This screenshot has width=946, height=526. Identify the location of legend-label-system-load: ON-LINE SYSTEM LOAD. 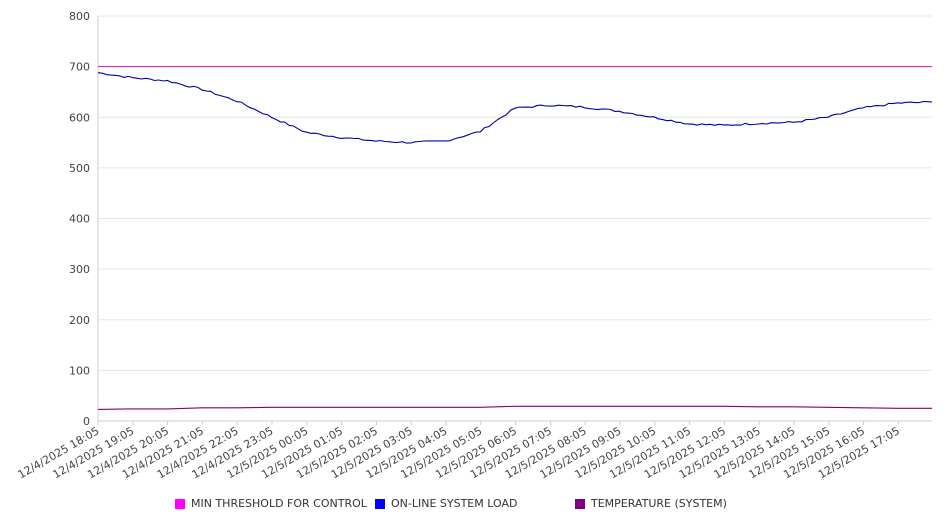
(454, 503).